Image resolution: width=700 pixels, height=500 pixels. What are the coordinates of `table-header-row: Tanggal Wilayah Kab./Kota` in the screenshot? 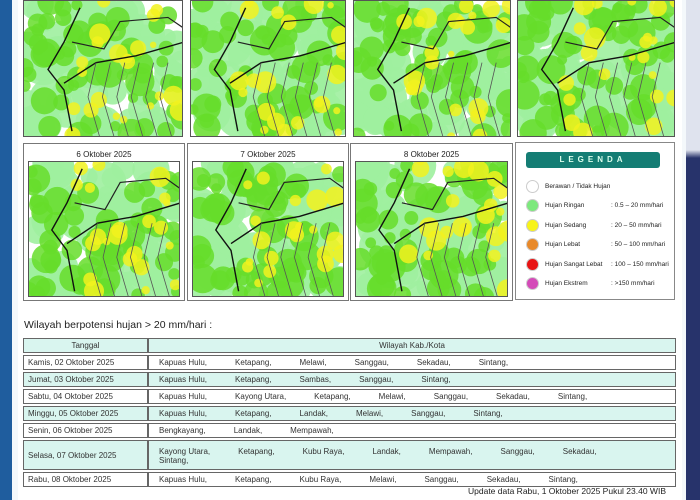 It's located at (349, 345).